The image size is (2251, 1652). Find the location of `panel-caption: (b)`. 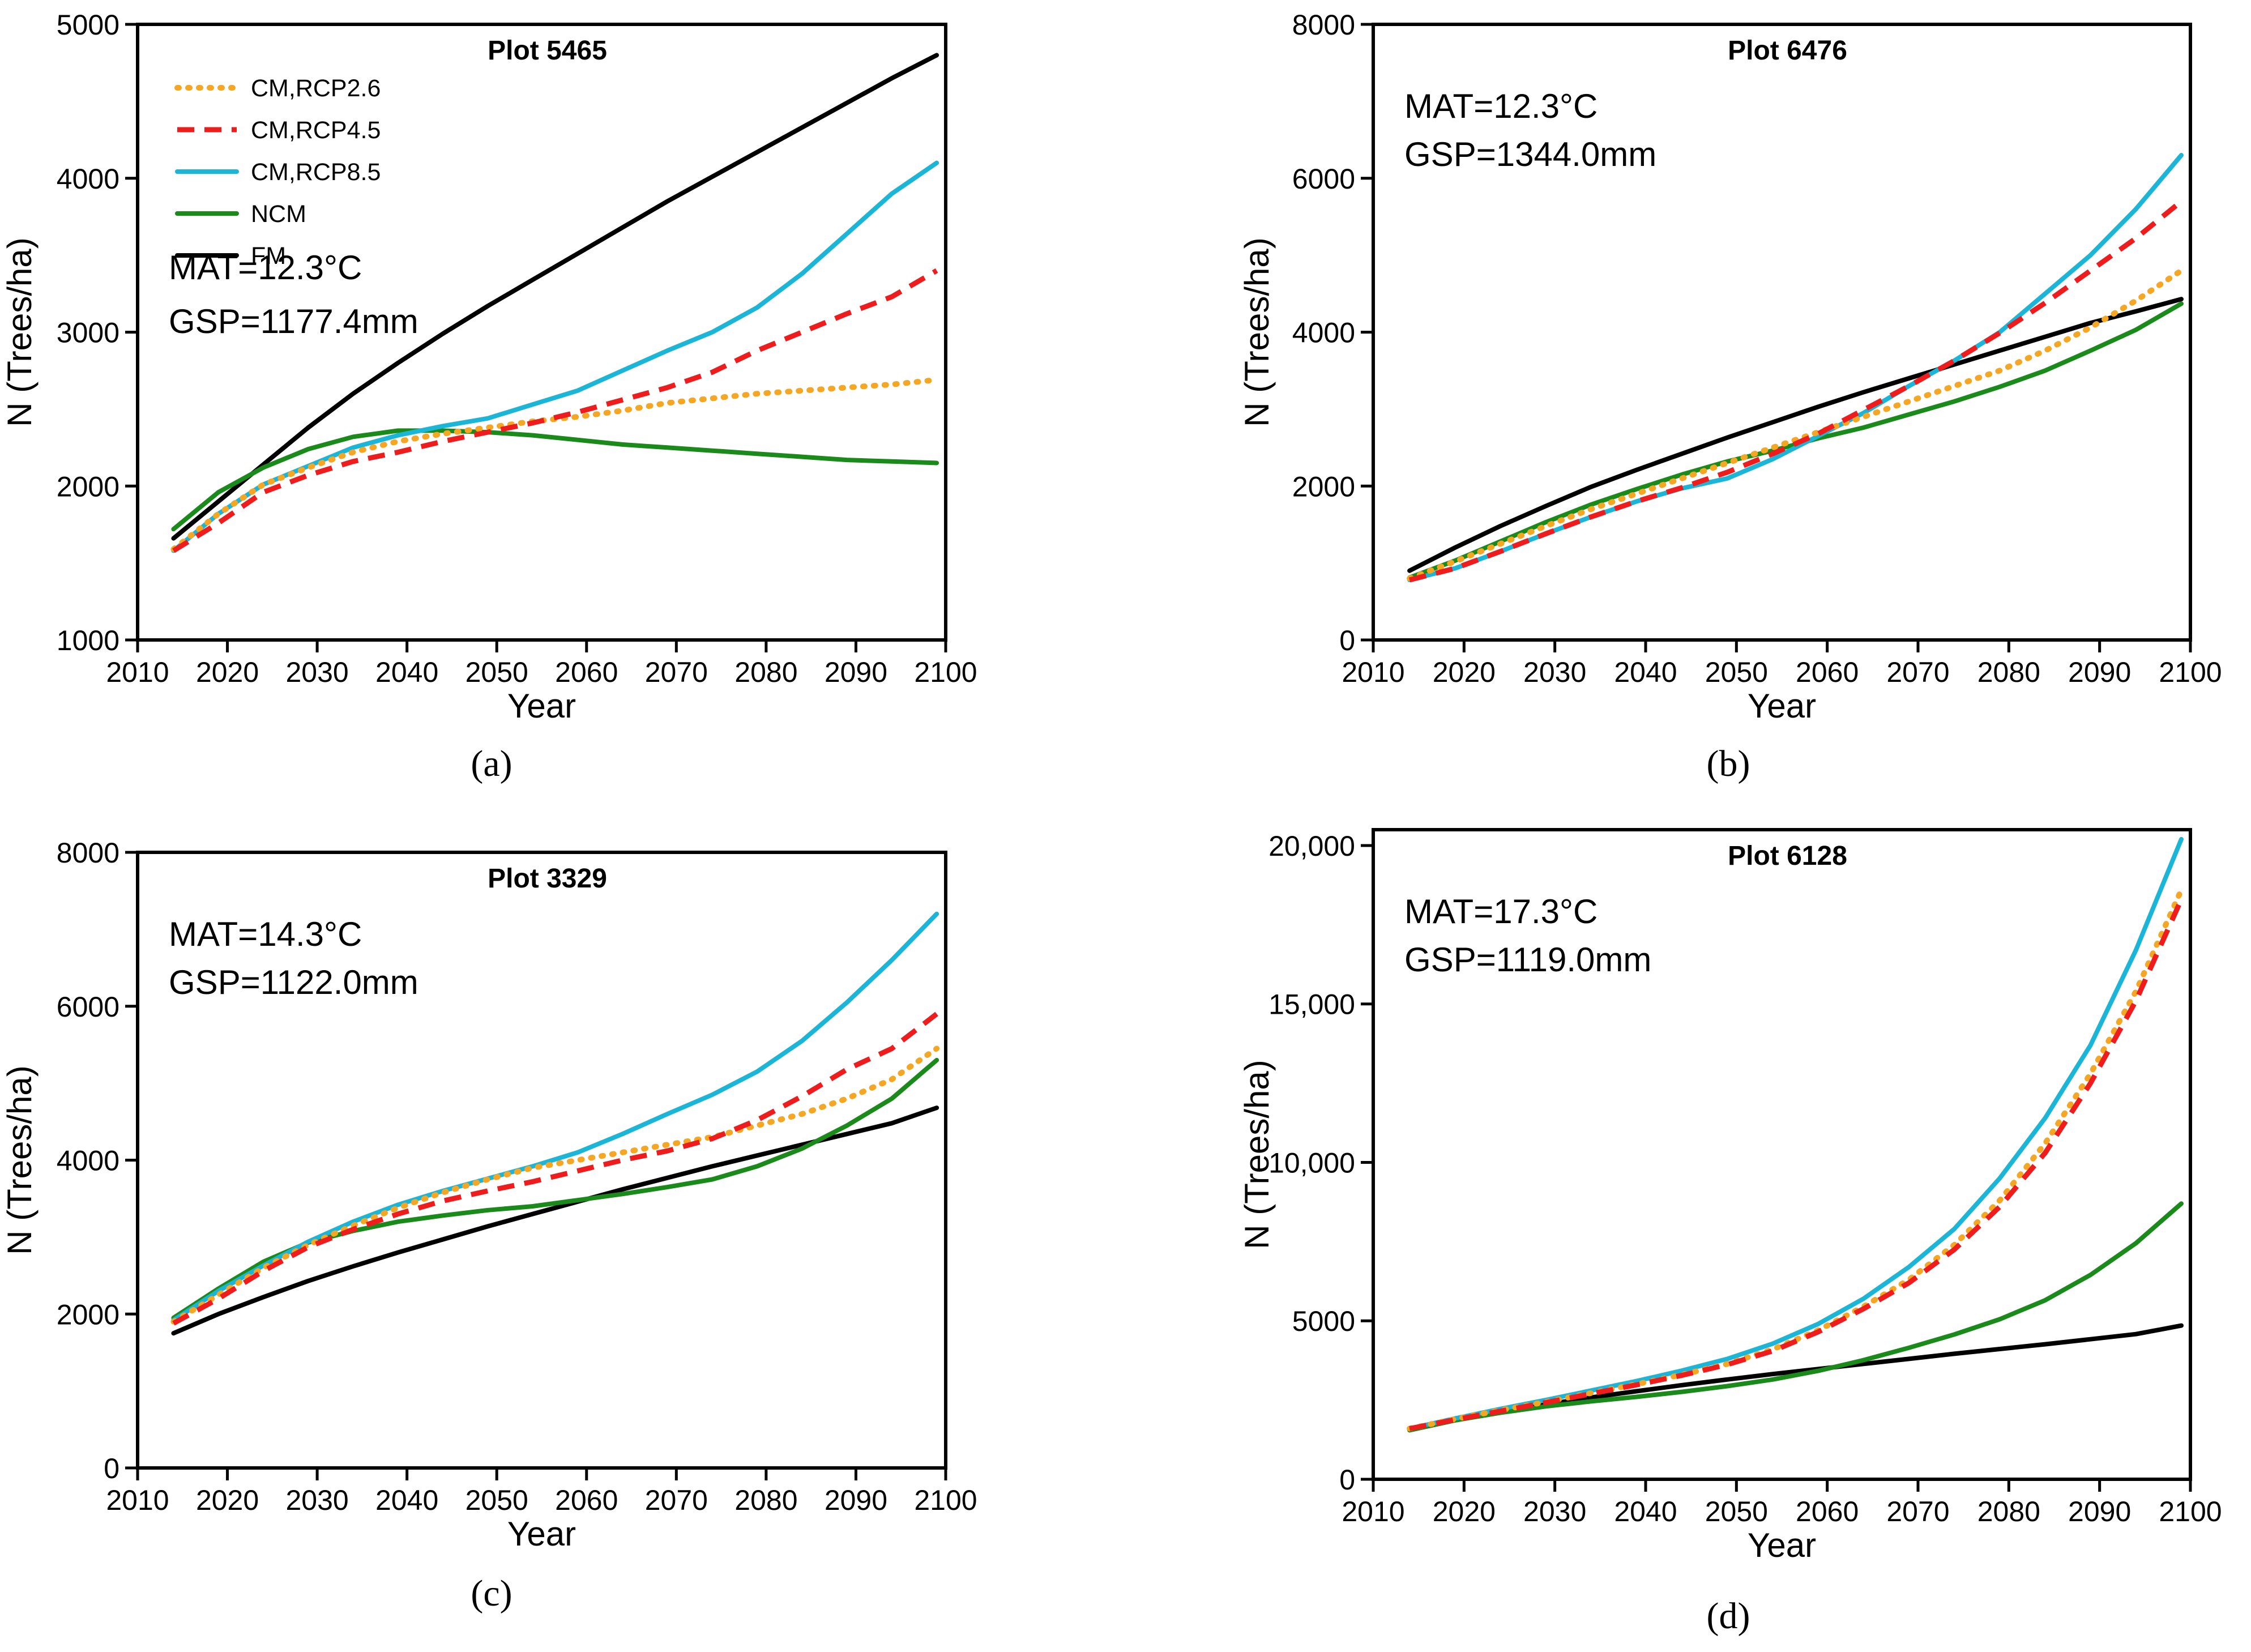

panel-caption: (b) is located at coordinates (1729, 764).